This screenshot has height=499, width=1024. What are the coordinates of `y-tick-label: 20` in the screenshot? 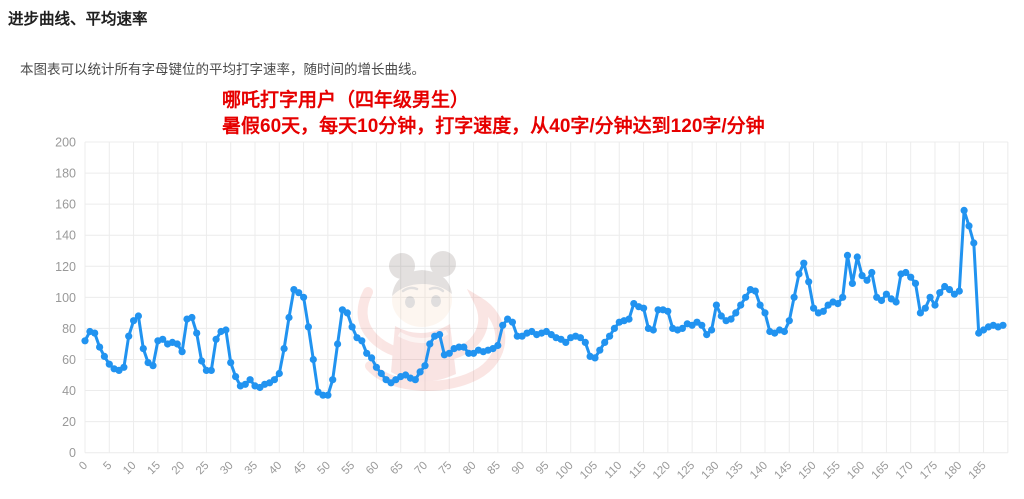 It's located at (69, 422).